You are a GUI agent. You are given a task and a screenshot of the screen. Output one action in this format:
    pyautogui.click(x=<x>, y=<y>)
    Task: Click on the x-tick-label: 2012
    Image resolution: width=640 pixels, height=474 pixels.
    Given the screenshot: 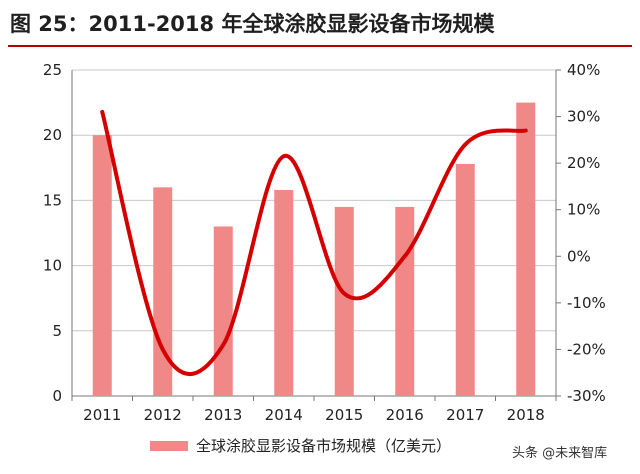 What is the action you would take?
    pyautogui.click(x=163, y=415)
    